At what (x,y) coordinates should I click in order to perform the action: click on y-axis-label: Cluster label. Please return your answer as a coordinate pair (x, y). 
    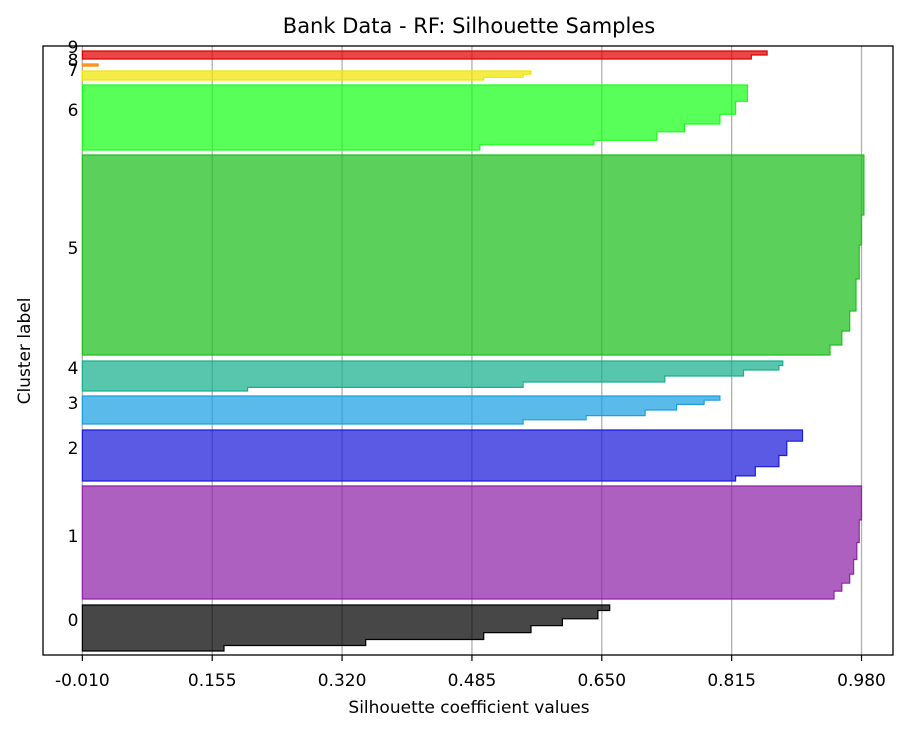
    Looking at the image, I should click on (25, 351).